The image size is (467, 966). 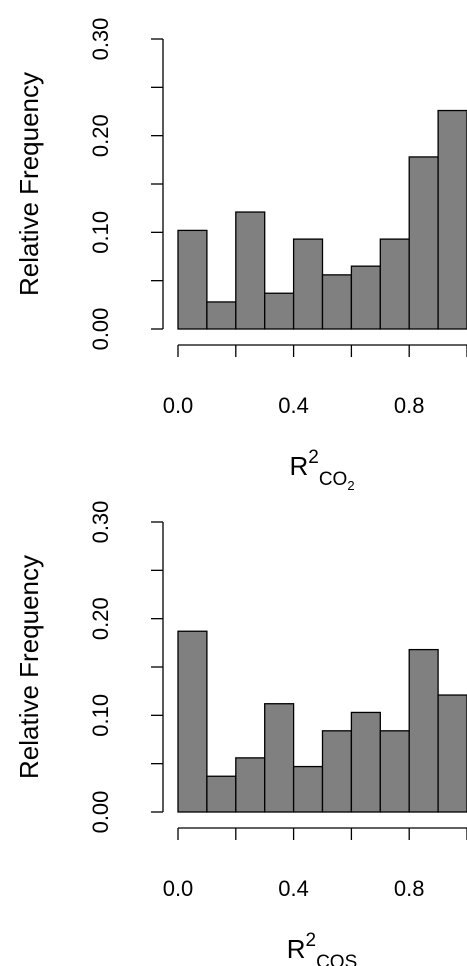 What do you see at coordinates (350, 485) in the screenshot?
I see `x-label-sub-sub: 2` at bounding box center [350, 485].